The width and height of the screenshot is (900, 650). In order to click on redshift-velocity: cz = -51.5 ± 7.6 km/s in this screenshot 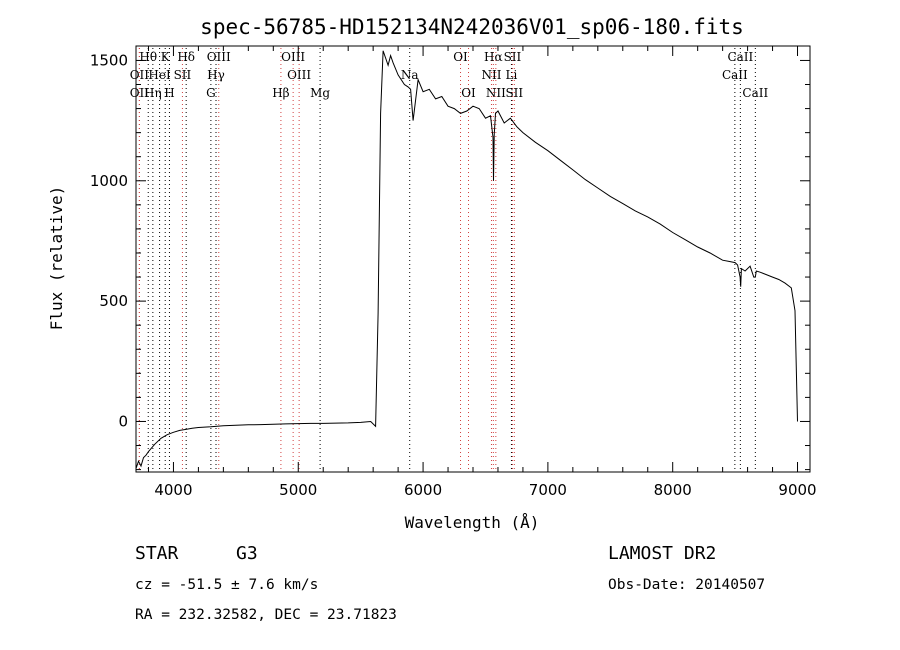, I will do `click(226, 585)`.